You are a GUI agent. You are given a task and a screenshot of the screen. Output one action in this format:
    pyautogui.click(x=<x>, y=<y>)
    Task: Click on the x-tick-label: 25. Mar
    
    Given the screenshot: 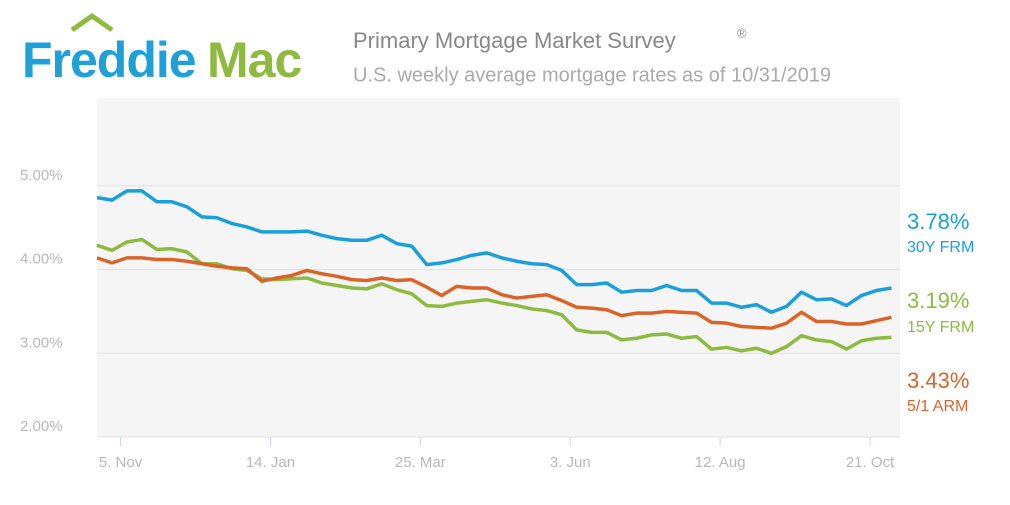 What is the action you would take?
    pyautogui.click(x=420, y=462)
    